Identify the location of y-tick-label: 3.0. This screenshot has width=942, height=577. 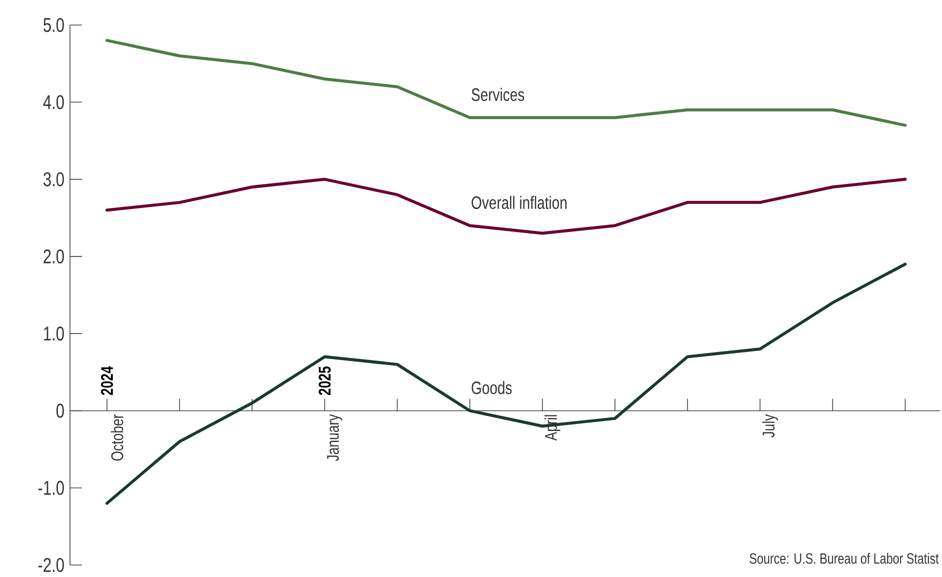
(53, 179).